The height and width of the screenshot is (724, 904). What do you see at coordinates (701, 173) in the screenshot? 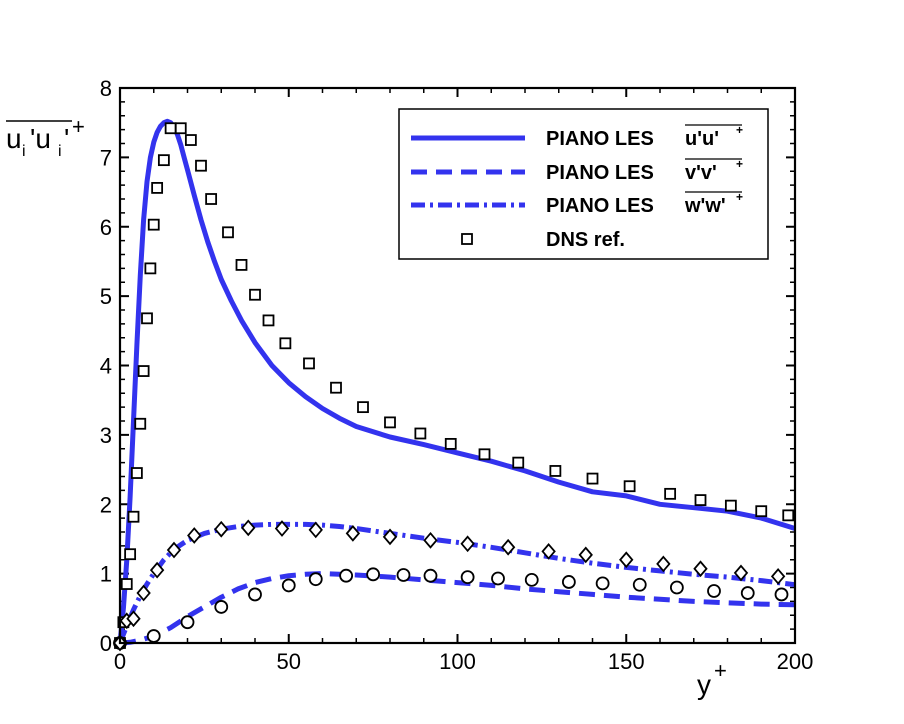
I see `legend-label-var: v'v'` at bounding box center [701, 173].